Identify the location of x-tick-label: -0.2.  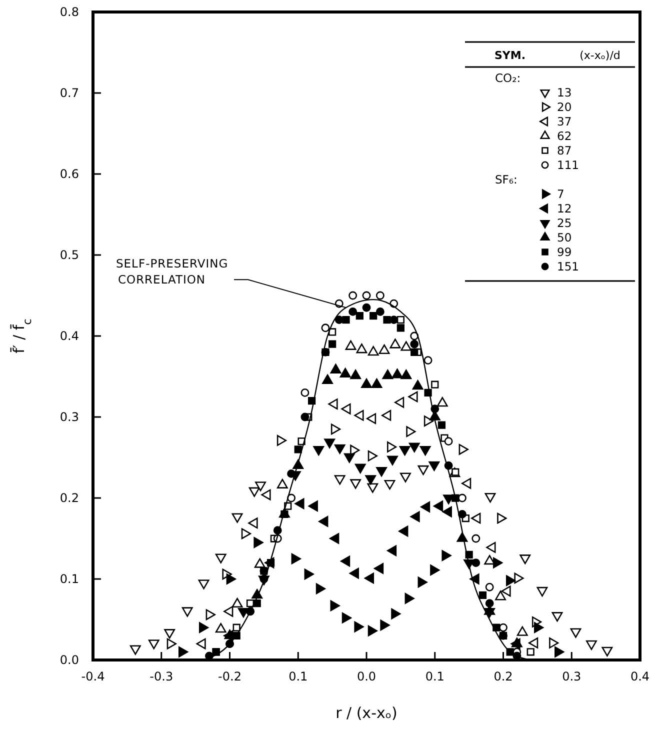
(230, 677).